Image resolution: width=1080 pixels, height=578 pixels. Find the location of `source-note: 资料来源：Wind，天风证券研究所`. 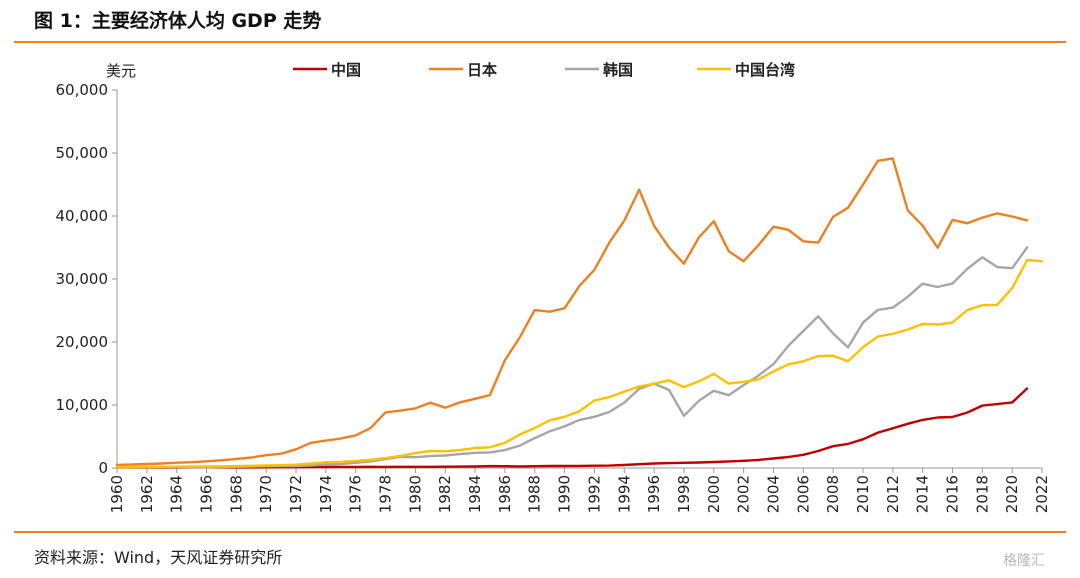

source-note: 资料来源：Wind，天风证券研究所 is located at coordinates (158, 557).